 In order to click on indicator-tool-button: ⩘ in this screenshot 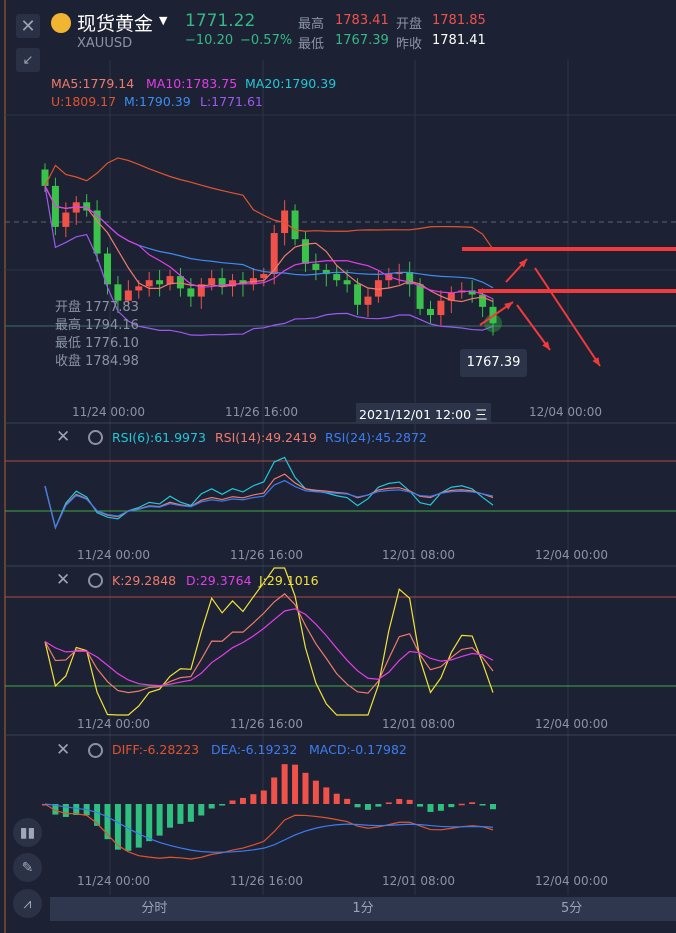, I will do `click(27, 903)`.